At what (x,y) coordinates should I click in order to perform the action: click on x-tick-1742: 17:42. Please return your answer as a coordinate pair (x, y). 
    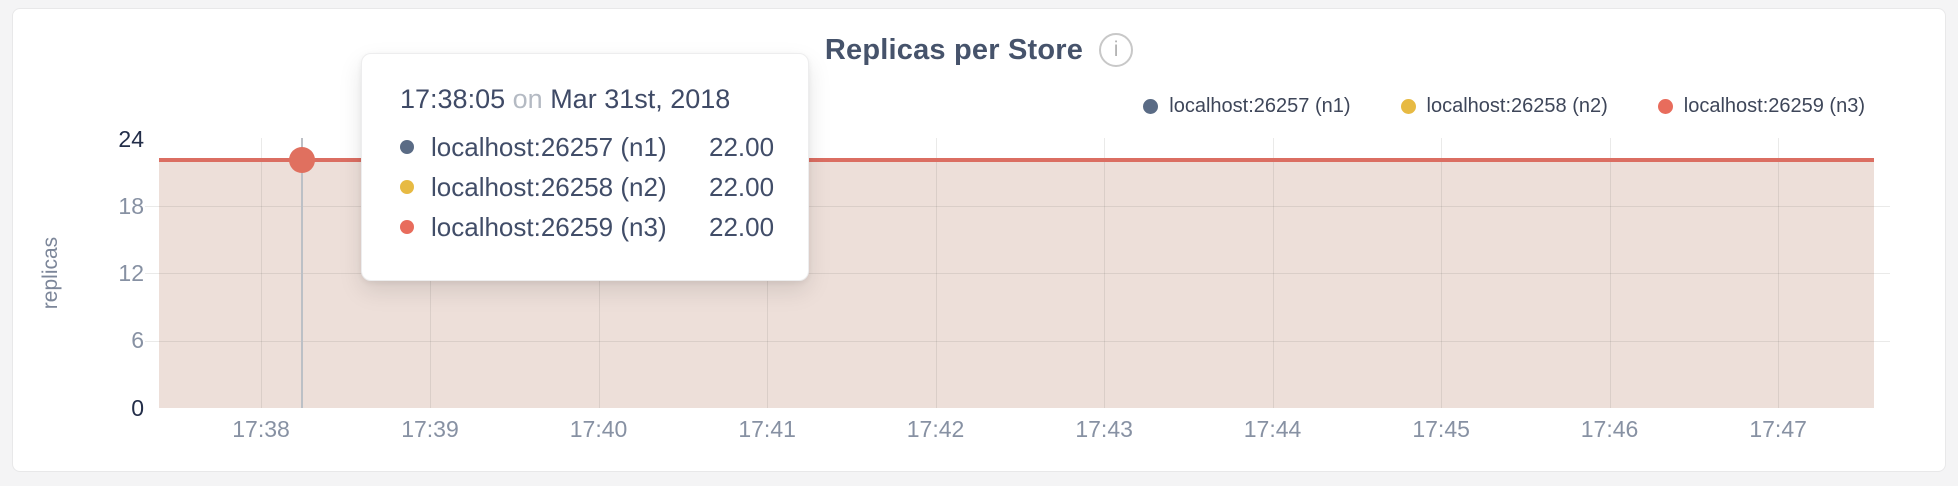
    Looking at the image, I should click on (935, 429).